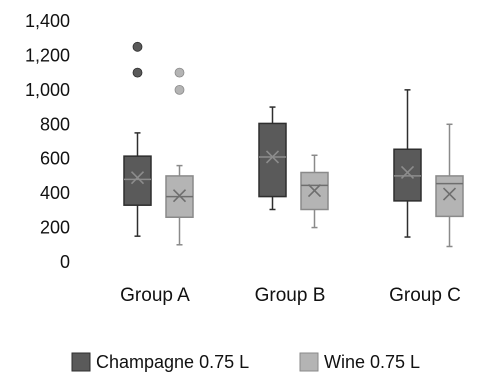 Image resolution: width=481 pixels, height=378 pixels. I want to click on y-tick-label: 800, so click(55, 124).